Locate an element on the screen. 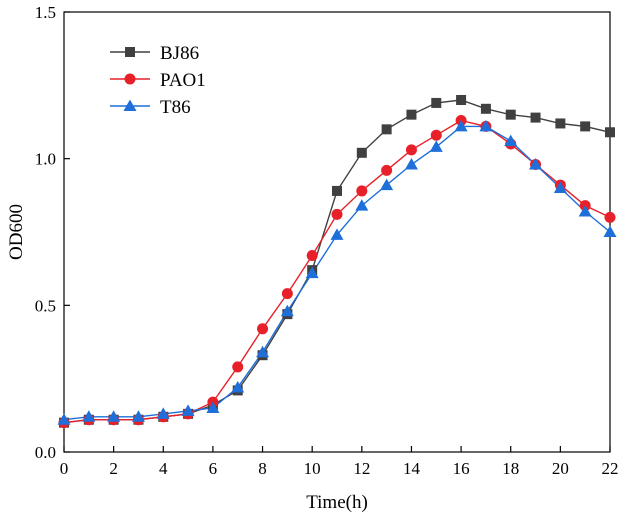  x-tick-label: 14 is located at coordinates (412, 468).